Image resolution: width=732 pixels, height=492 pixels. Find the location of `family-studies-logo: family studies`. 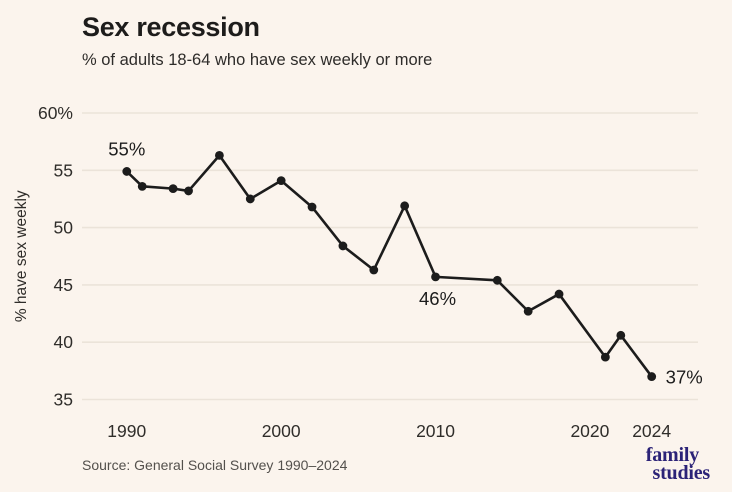

family-studies-logo: family studies is located at coordinates (677, 464).